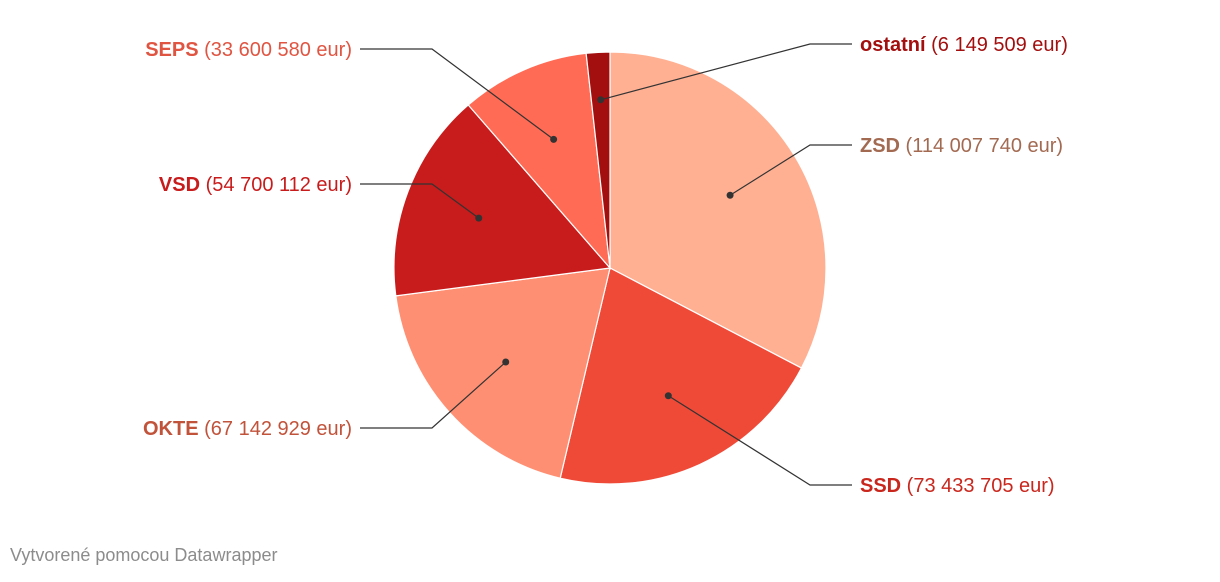 This screenshot has height=582, width=1220. I want to click on leader-dot-ssd, so click(668, 396).